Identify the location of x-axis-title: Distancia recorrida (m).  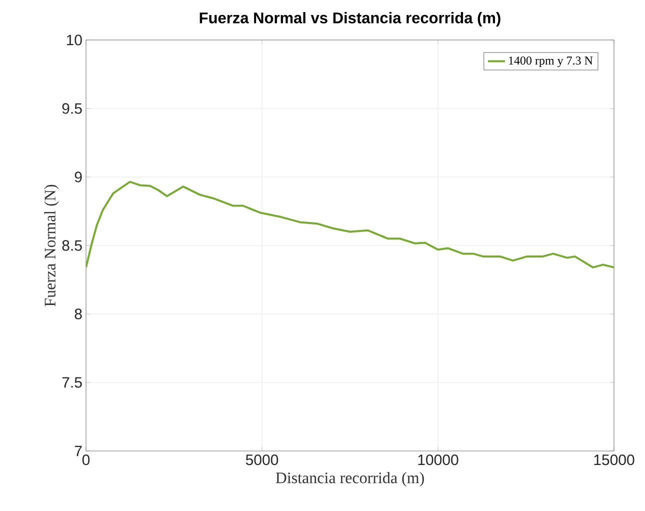
(350, 479).